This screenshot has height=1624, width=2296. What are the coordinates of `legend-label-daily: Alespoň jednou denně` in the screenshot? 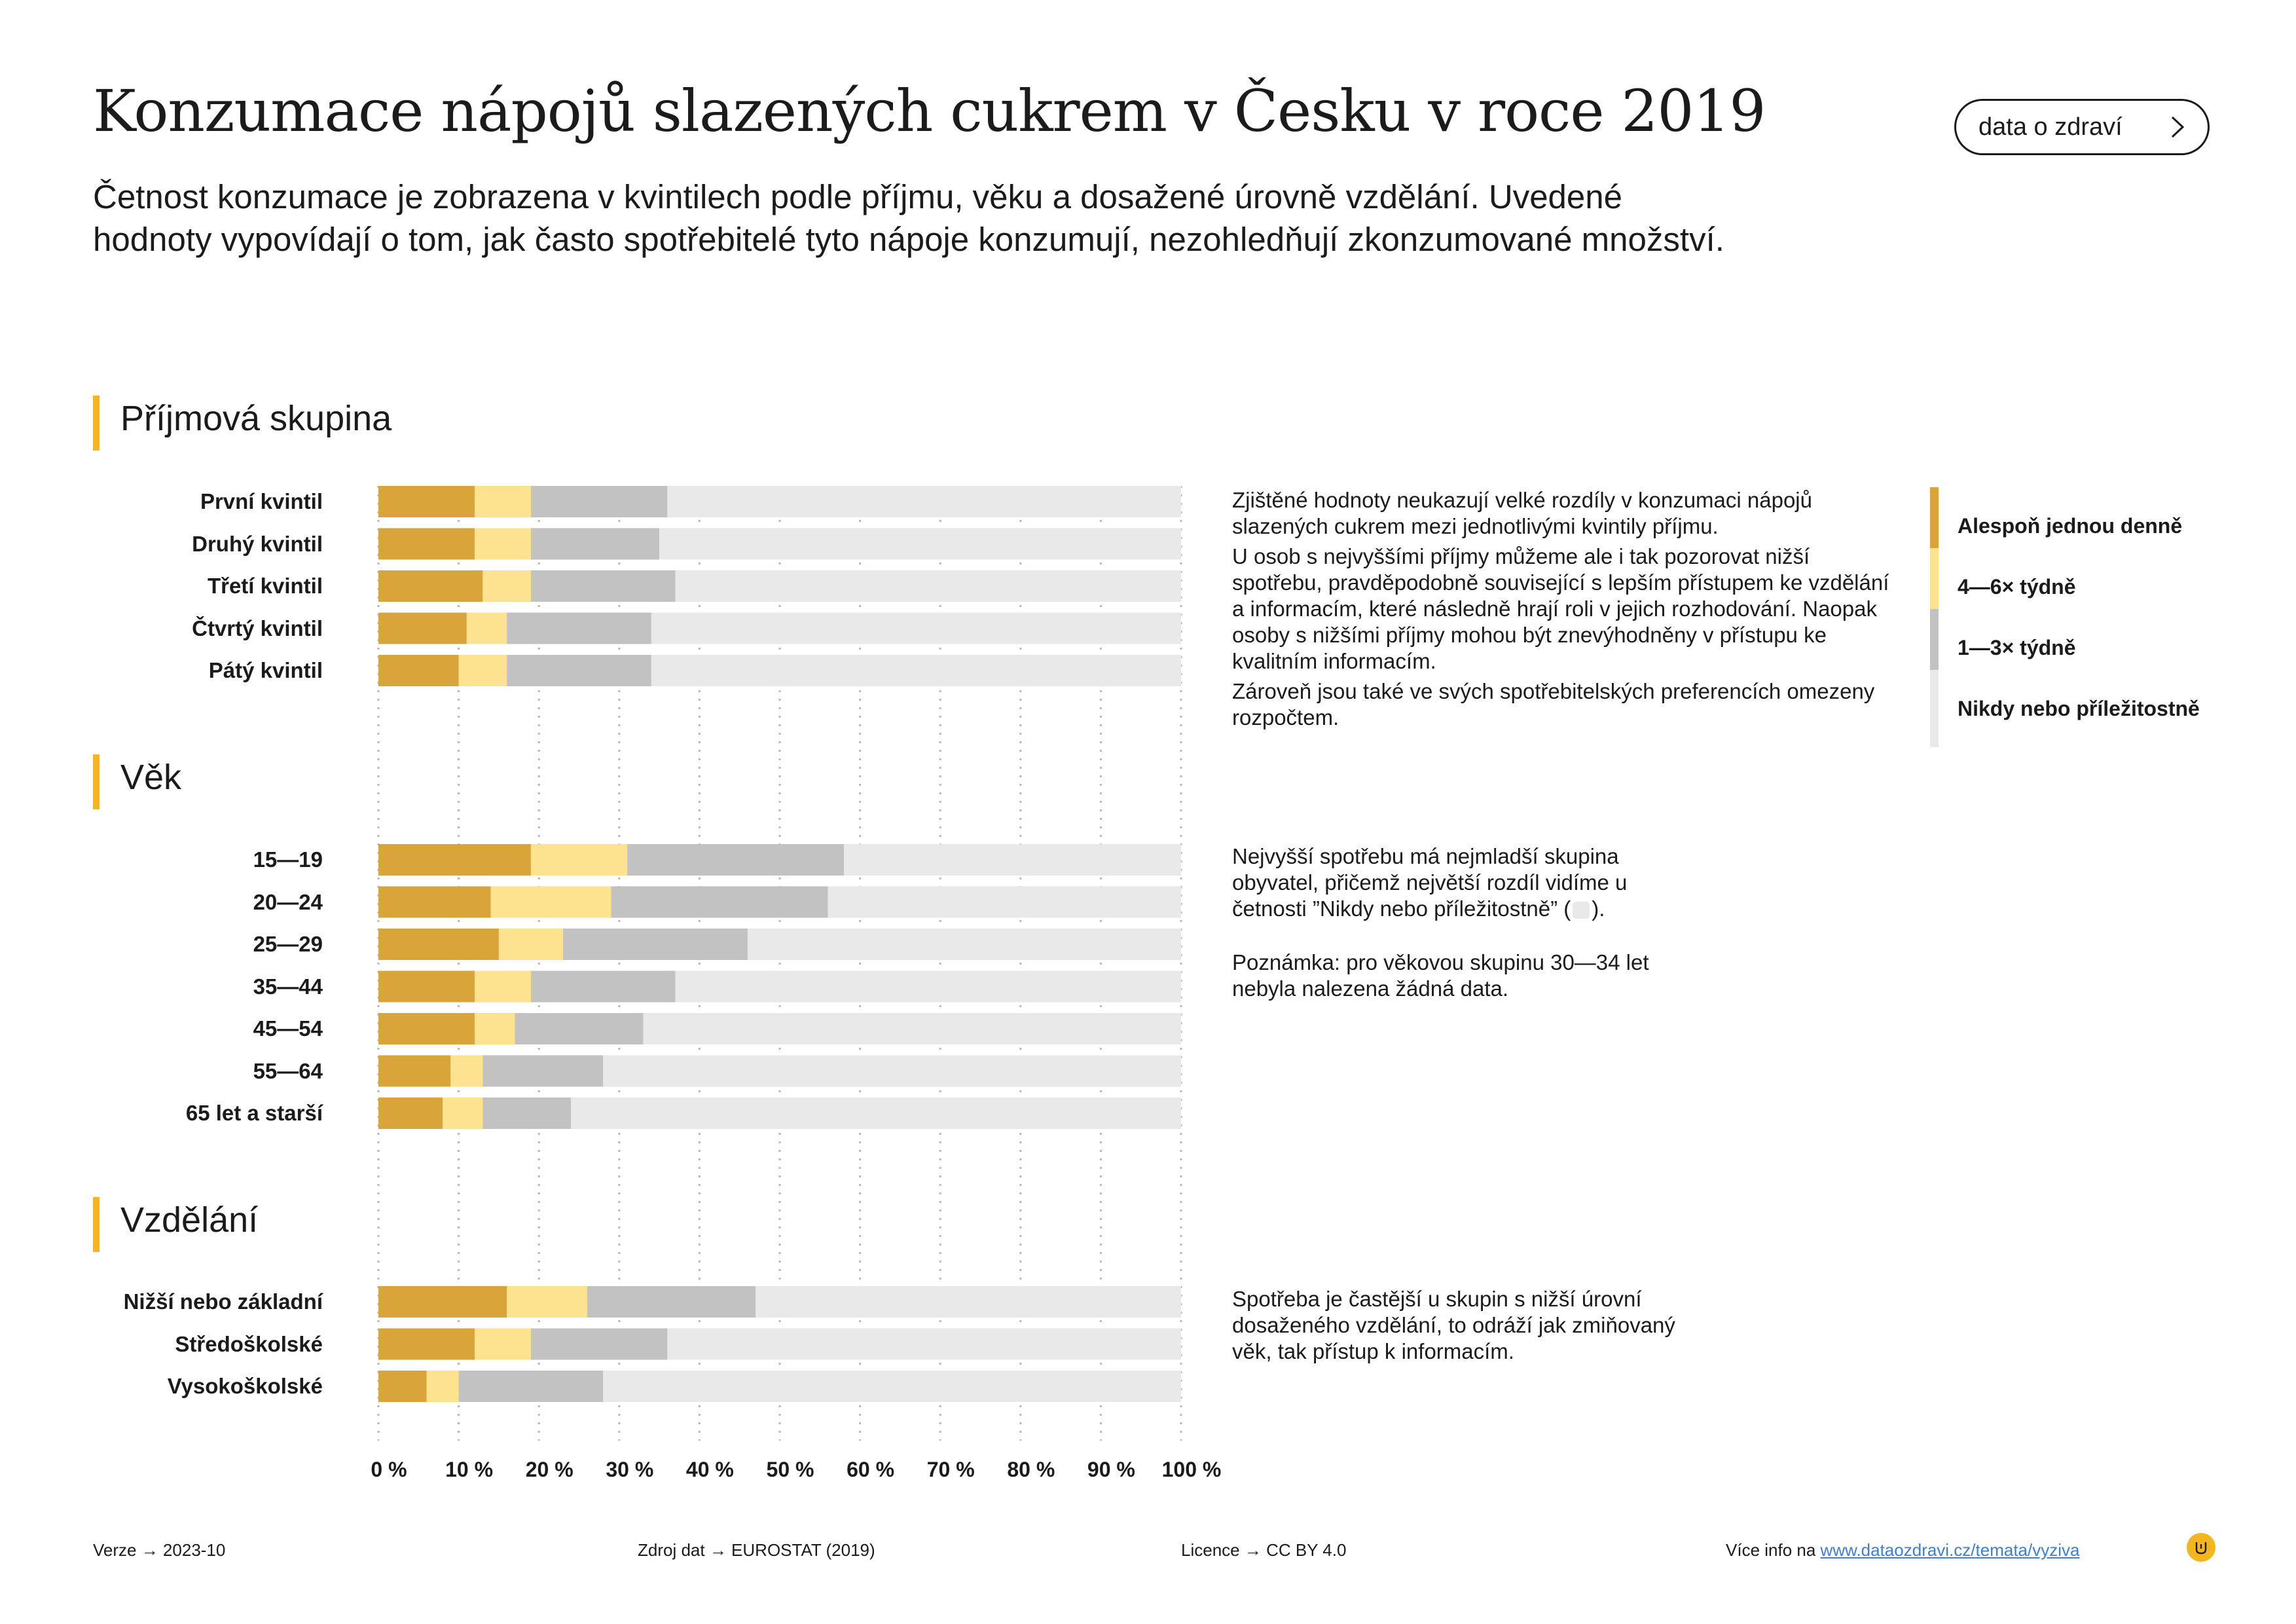 It's located at (2070, 525).